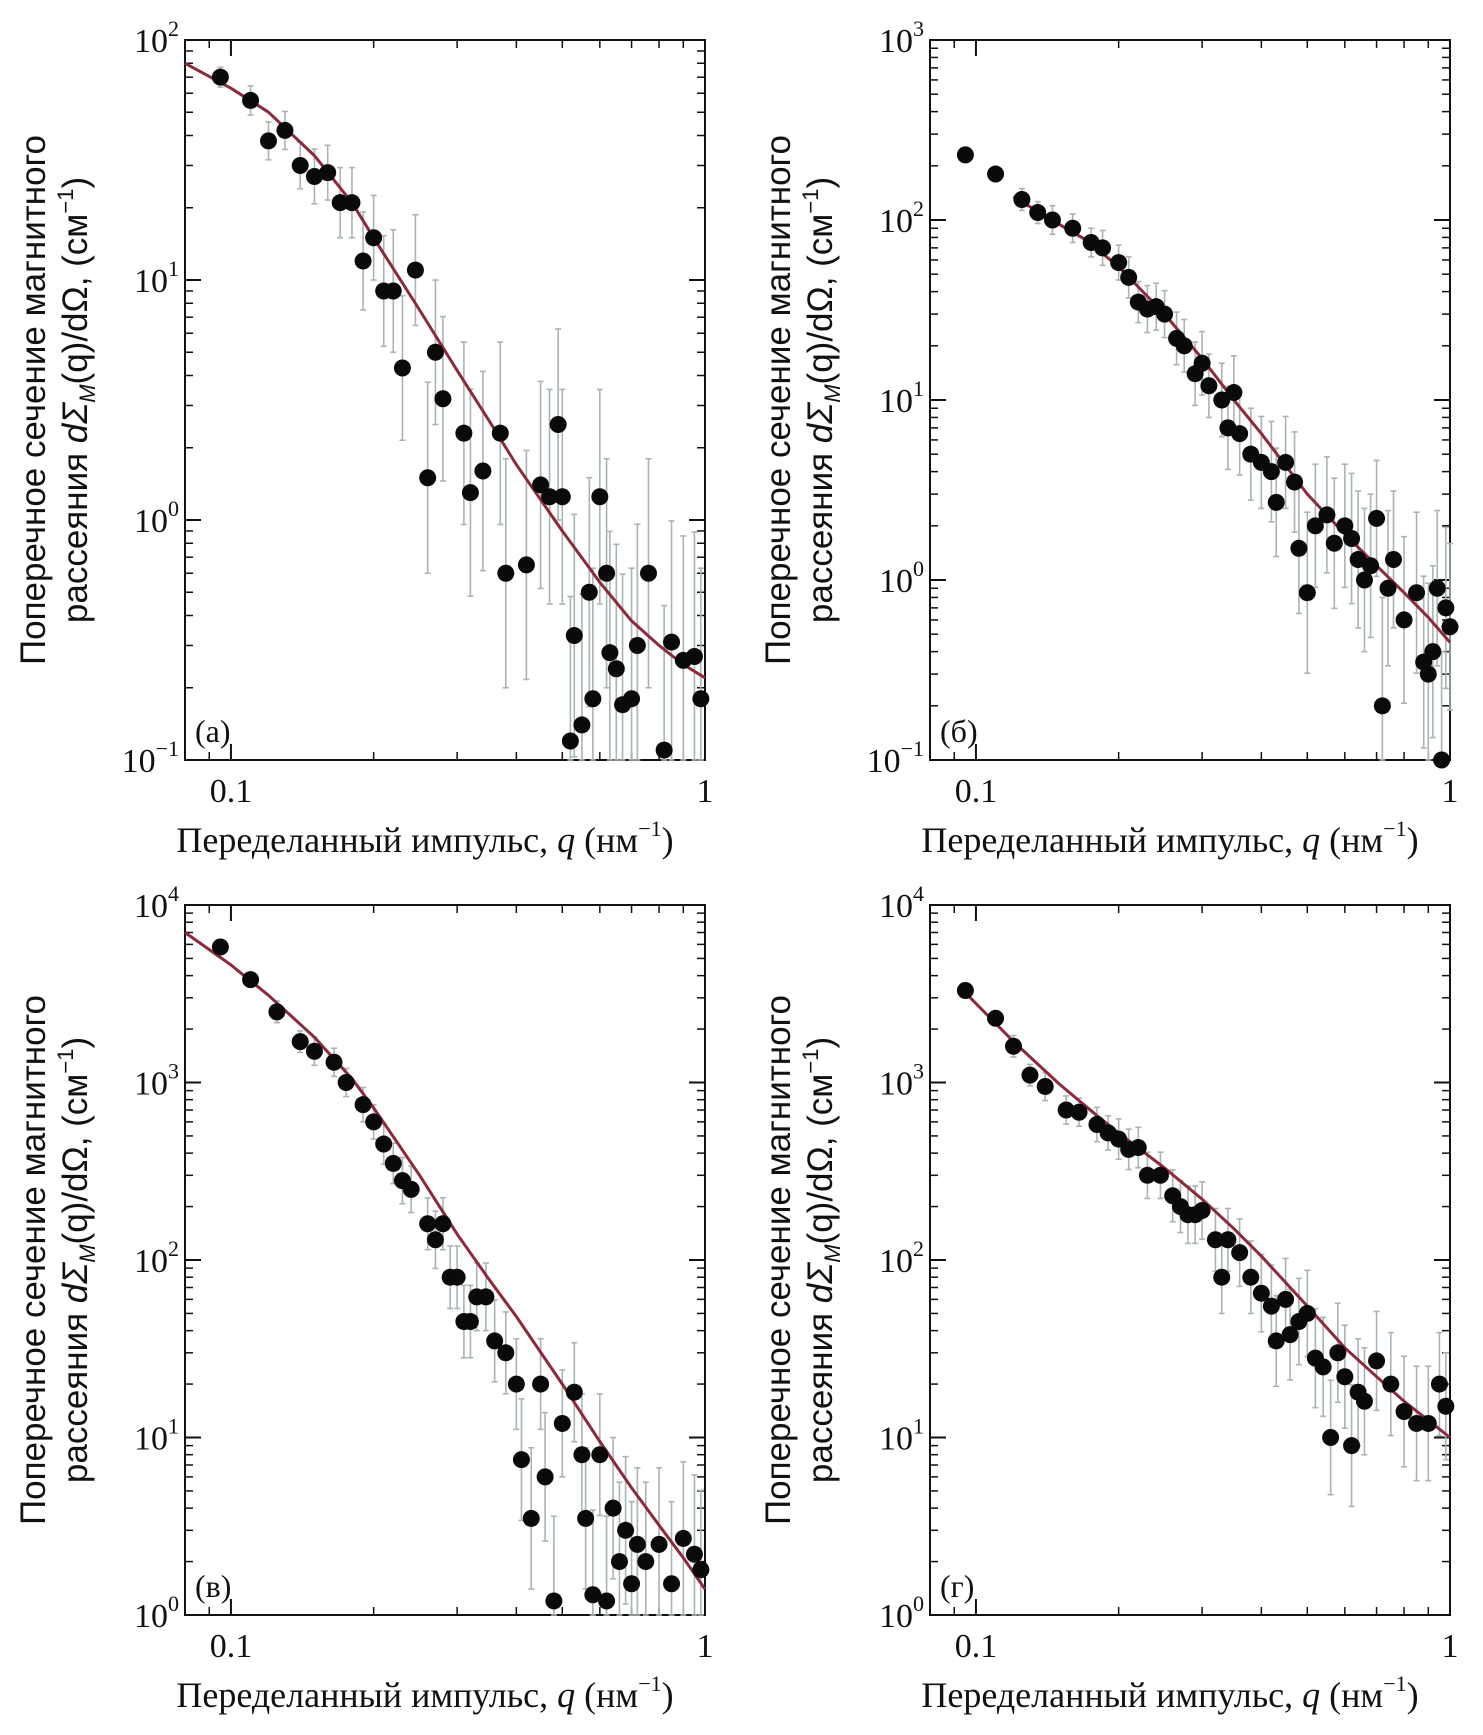 Image resolution: width=1483 pixels, height=1735 pixels. Describe the element at coordinates (821, 400) in the screenshot. I see `y-axis-label-line2: рассеяния dΣM(q)/dΩ, (см−1)` at that location.